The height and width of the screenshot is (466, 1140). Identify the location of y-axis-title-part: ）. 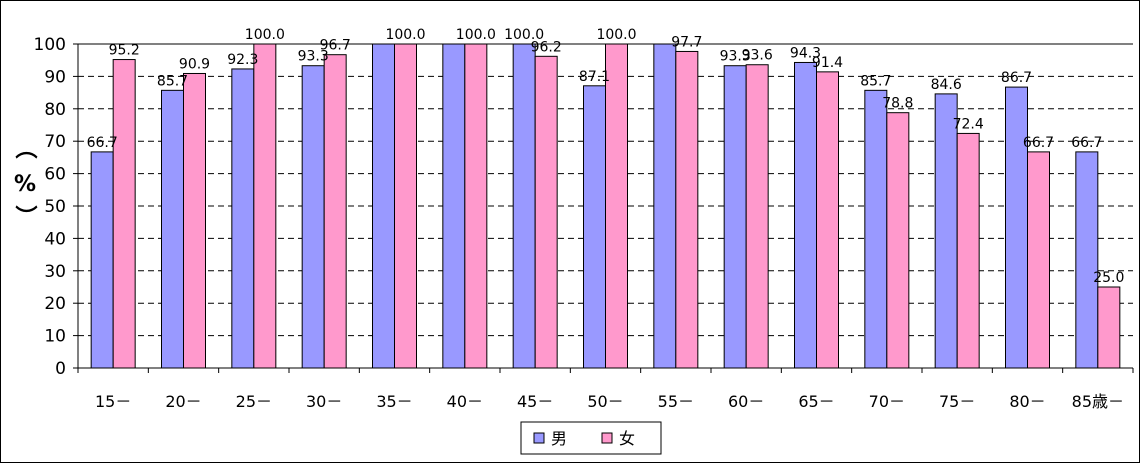
(24, 216).